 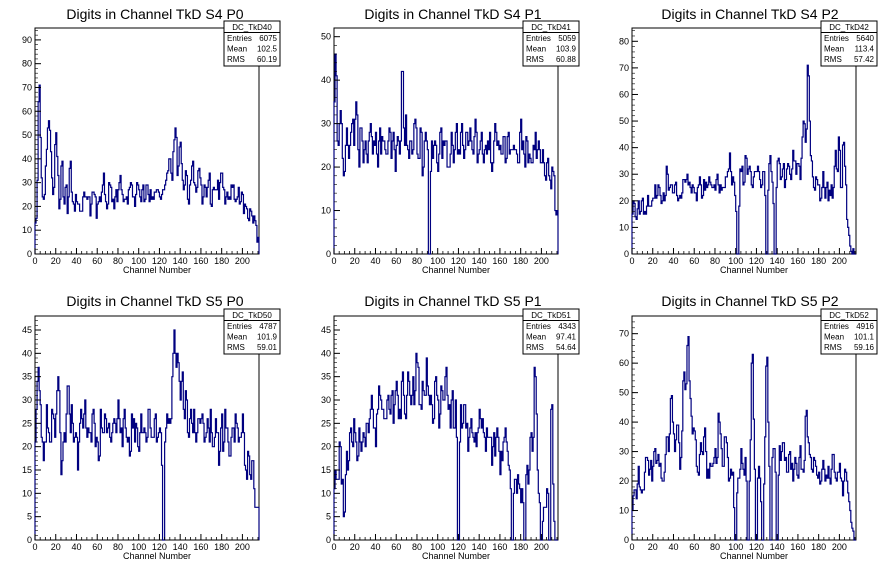 What do you see at coordinates (267, 347) in the screenshot?
I see `stats-value-rms: 59.01` at bounding box center [267, 347].